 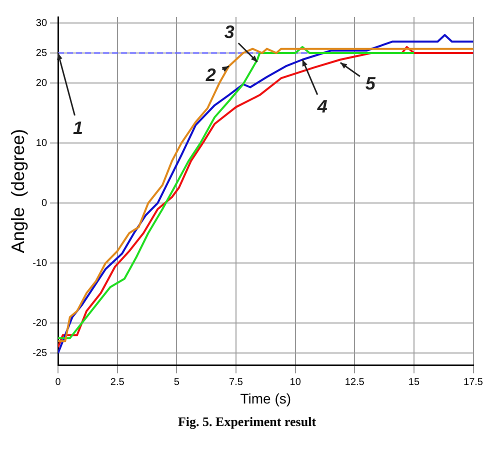 I want to click on x-tick-label: 15, so click(x=414, y=382).